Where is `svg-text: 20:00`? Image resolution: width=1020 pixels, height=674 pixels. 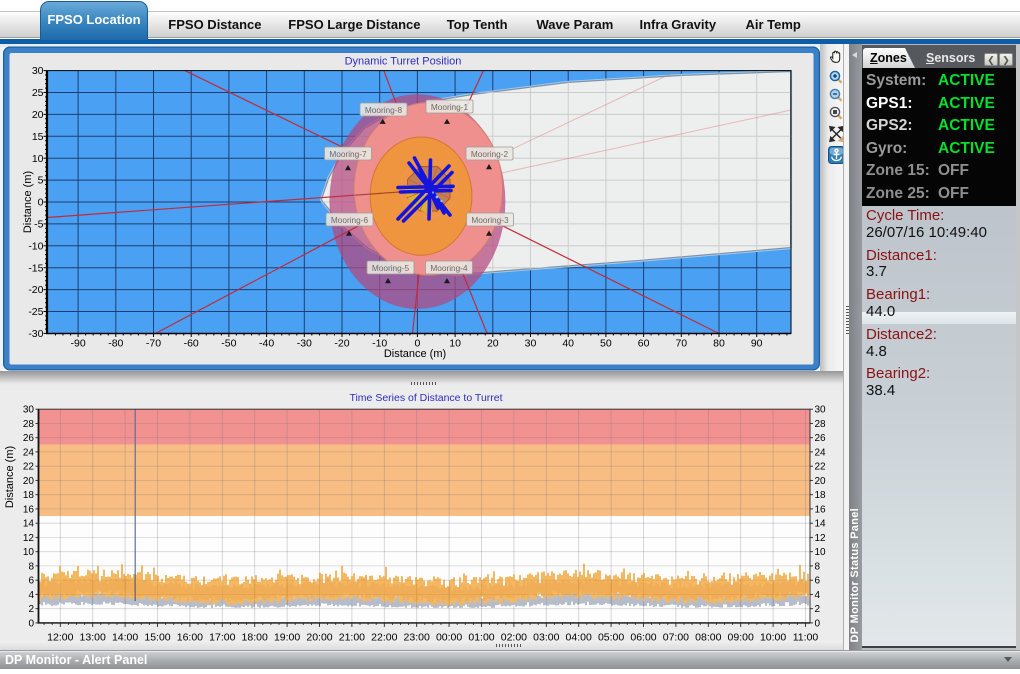
svg-text: 20:00 is located at coordinates (319, 638).